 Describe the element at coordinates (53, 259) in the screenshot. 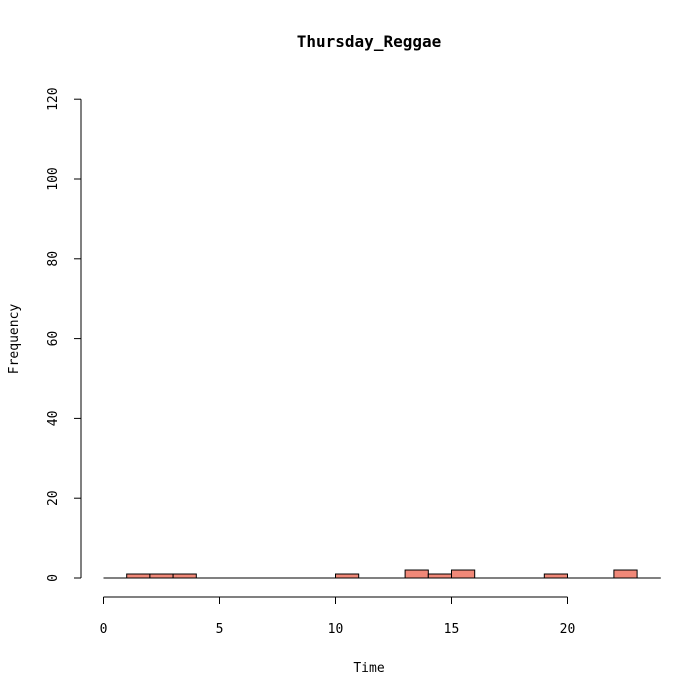

I see `y-tick-label: 80` at that location.